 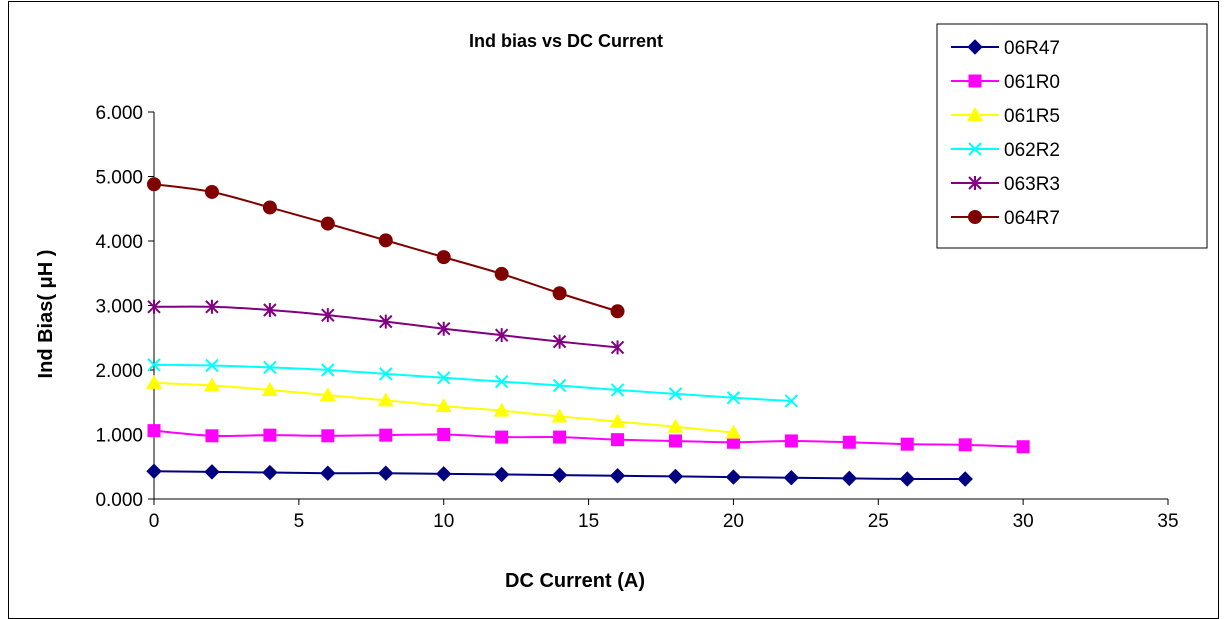 I want to click on y-tick-label: 6.000, so click(x=119, y=113).